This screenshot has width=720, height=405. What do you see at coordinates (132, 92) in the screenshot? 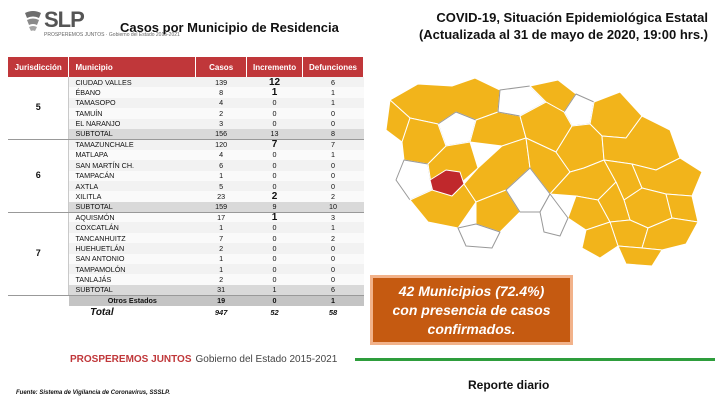
I see `municipio-cell: ÉBANO` at bounding box center [132, 92].